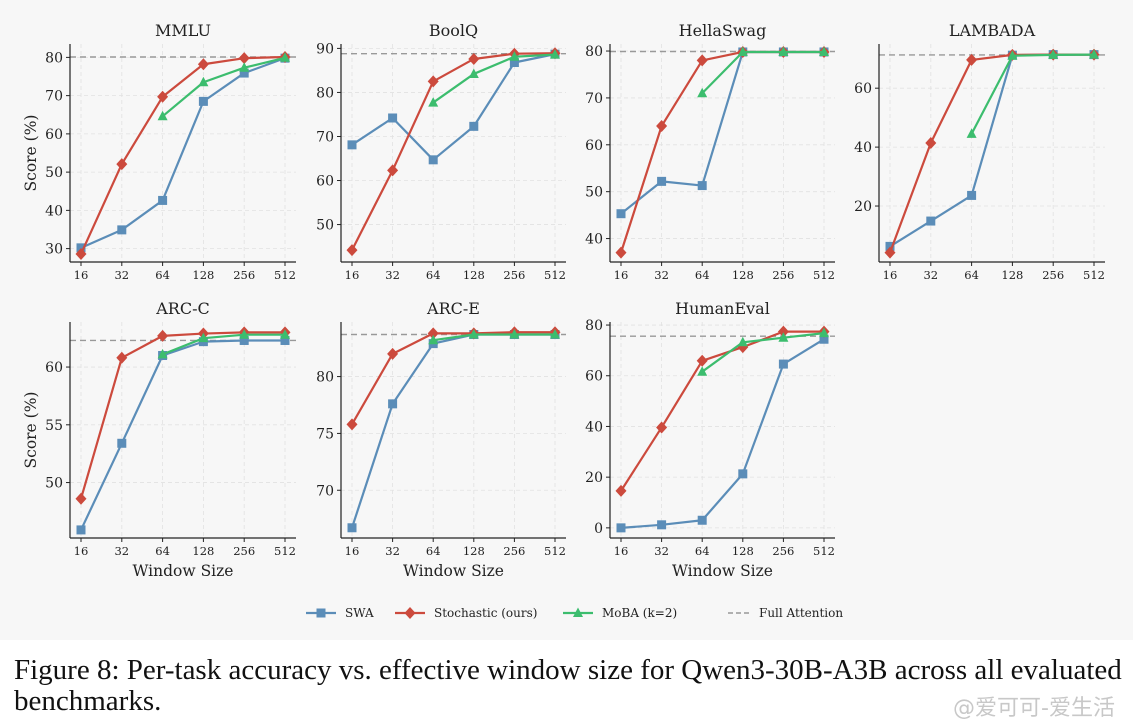 The height and width of the screenshot is (728, 1133). I want to click on legend-label: SWA, so click(359, 613).